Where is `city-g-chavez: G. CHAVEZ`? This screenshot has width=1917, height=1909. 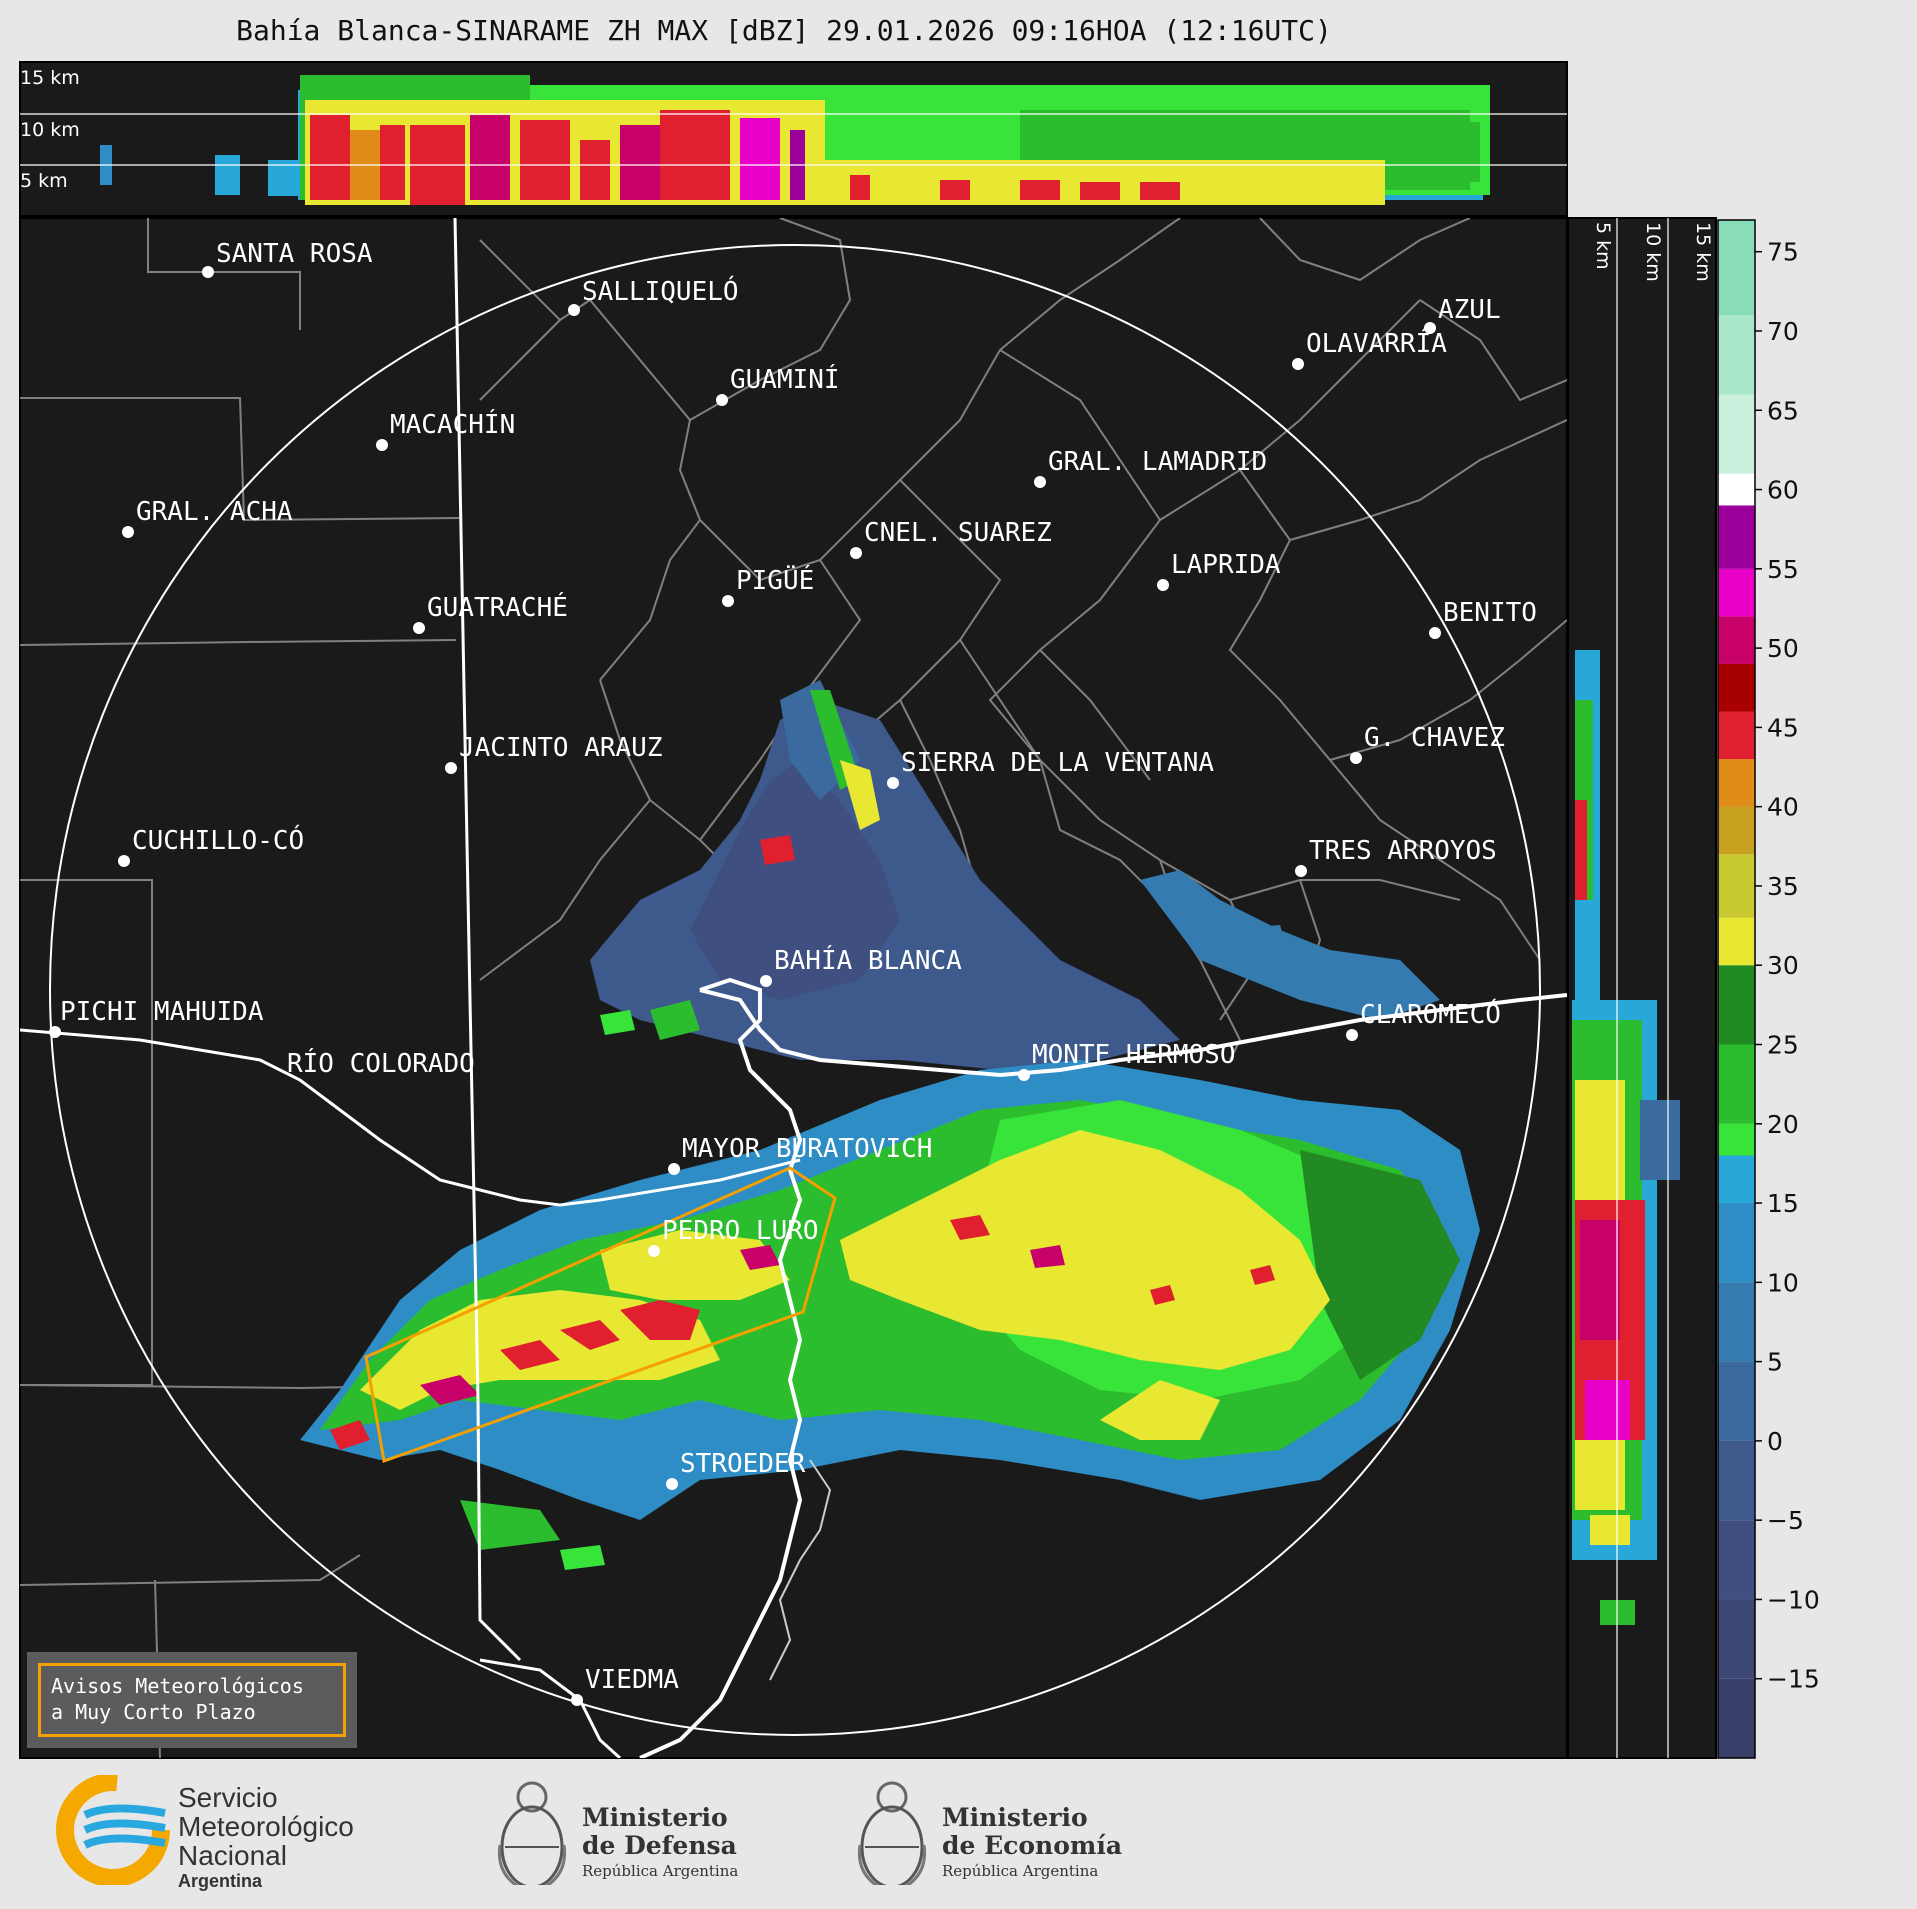
city-g-chavez: G. CHAVEZ is located at coordinates (1427, 743).